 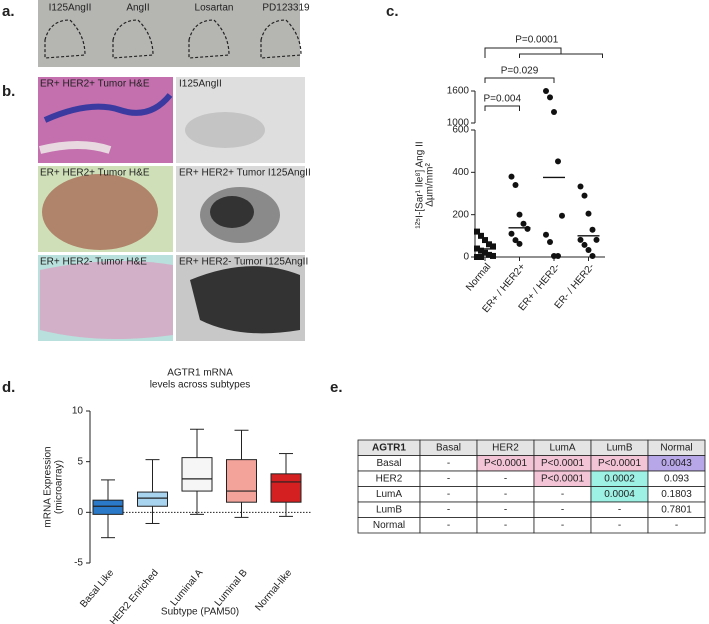 I want to click on y-tick-label: 1600, so click(x=458, y=91).